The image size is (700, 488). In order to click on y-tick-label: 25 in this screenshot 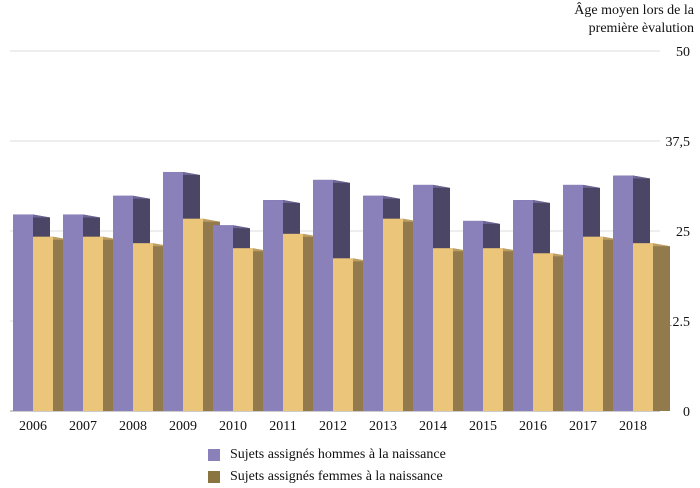, I will do `click(683, 232)`.